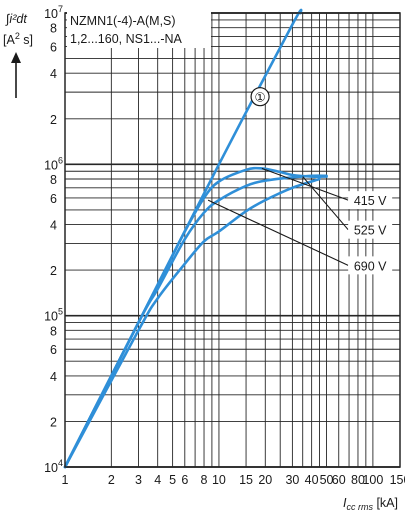 This screenshot has width=405, height=518. I want to click on x-tick-label: 15, so click(246, 480).